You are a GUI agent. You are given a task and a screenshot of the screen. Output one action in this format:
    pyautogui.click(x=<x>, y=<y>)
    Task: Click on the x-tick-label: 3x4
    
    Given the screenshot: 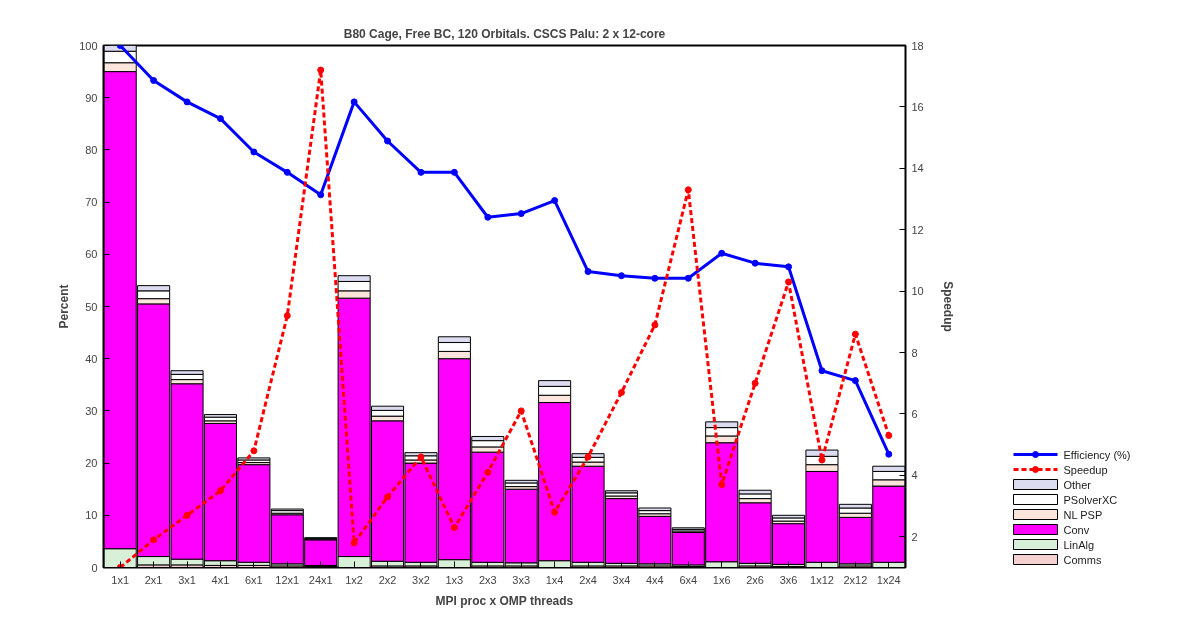 What is the action you would take?
    pyautogui.click(x=621, y=579)
    